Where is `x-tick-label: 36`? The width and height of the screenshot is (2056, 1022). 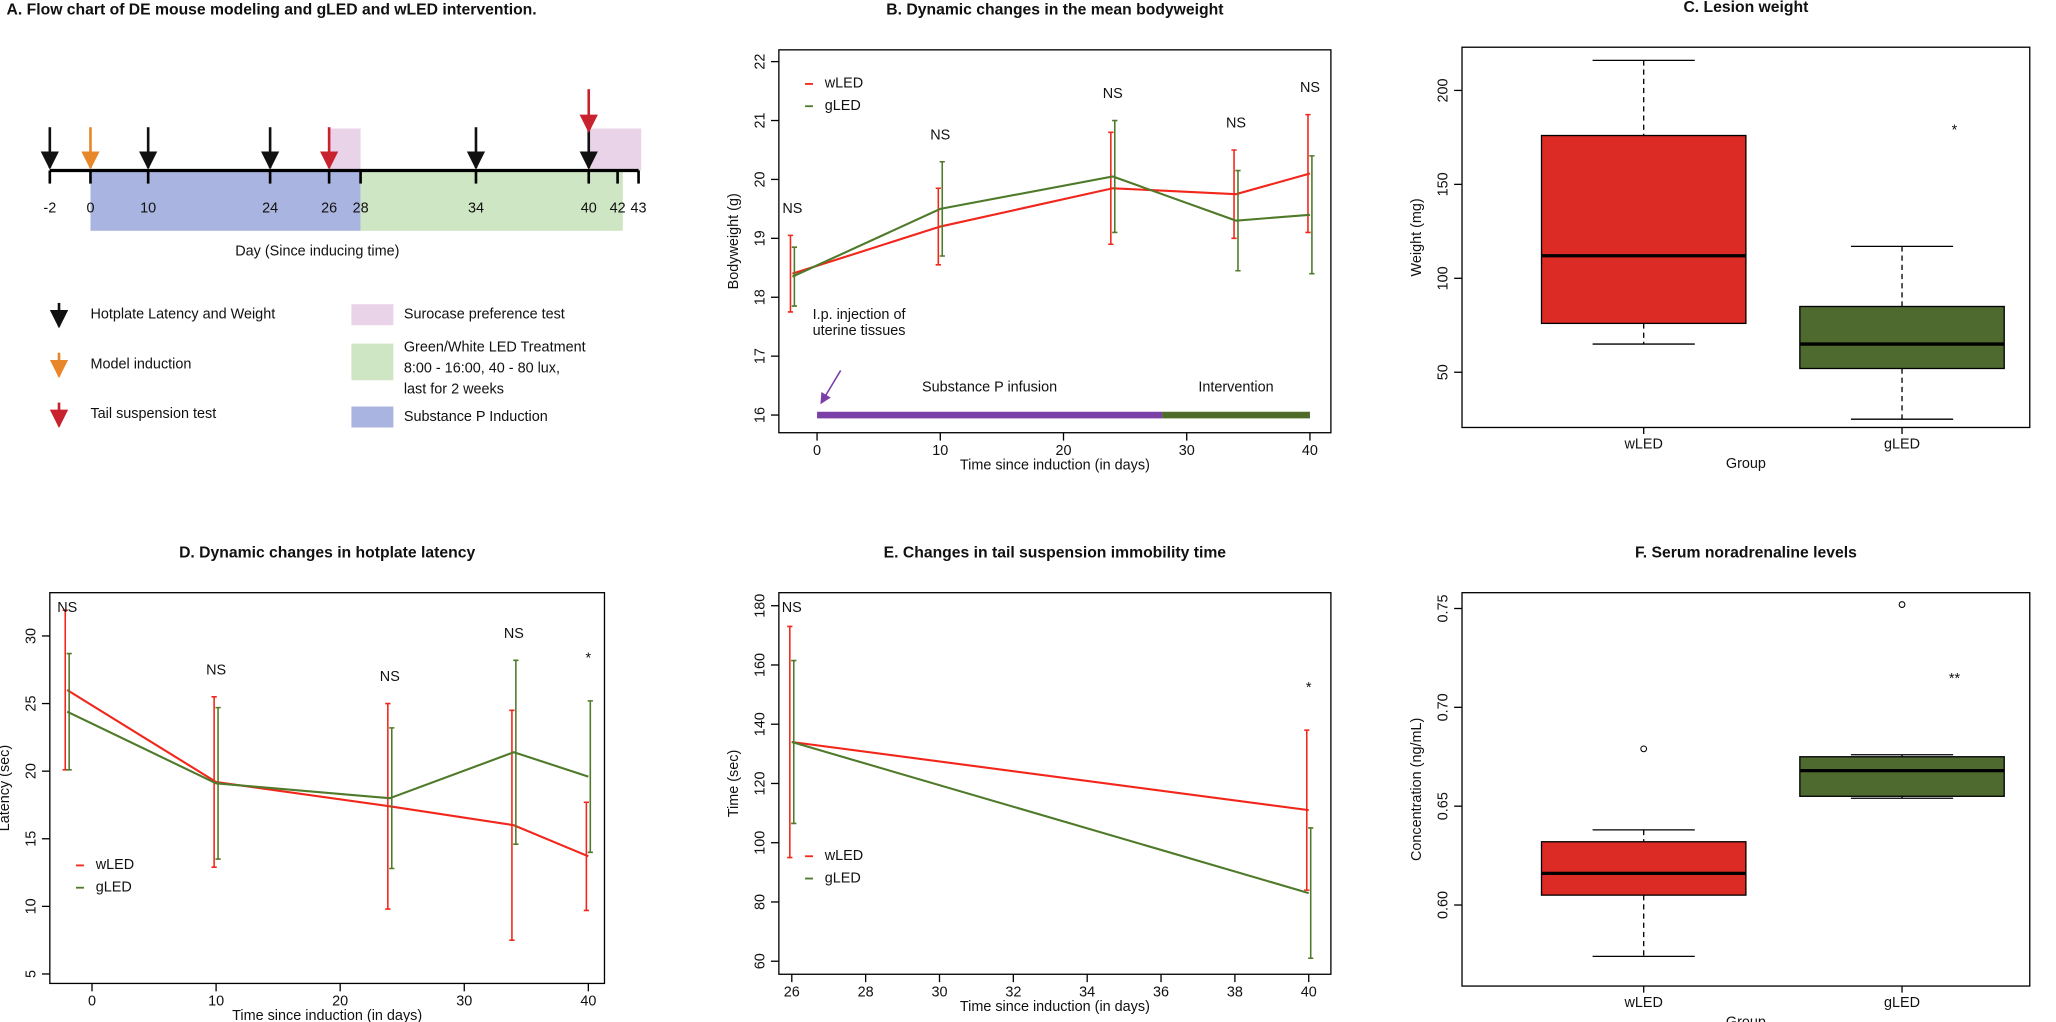
x-tick-label: 36 is located at coordinates (1161, 992).